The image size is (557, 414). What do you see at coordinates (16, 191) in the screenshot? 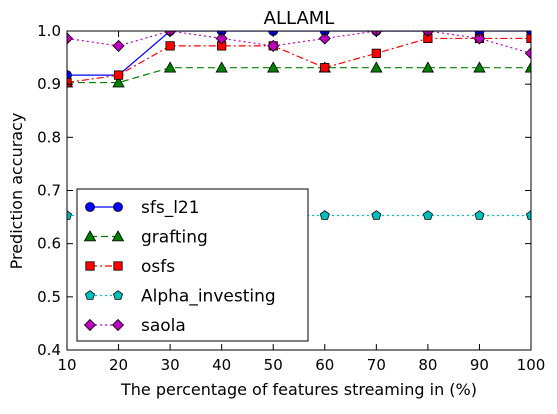
I see `y-axis-label: Prediction accuracy` at bounding box center [16, 191].